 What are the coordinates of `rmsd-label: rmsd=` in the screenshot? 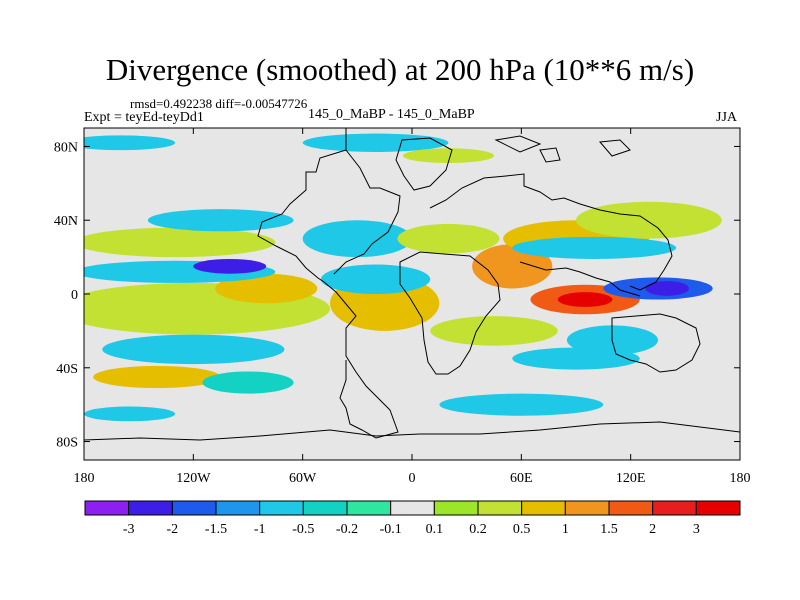 It's located at (147, 103).